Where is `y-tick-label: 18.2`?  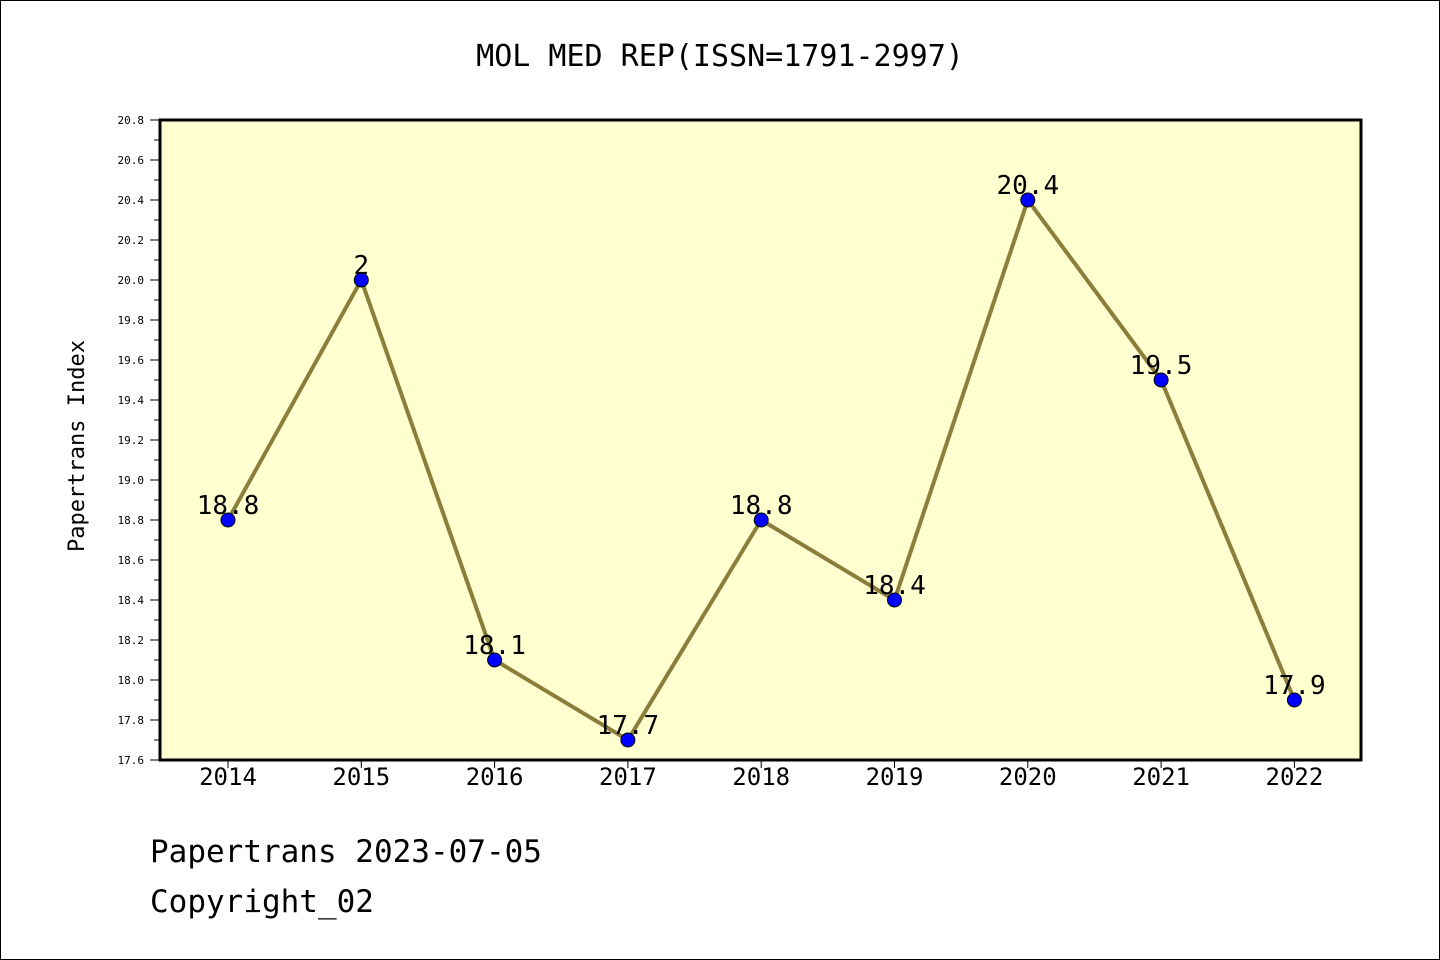
y-tick-label: 18.2 is located at coordinates (131, 640).